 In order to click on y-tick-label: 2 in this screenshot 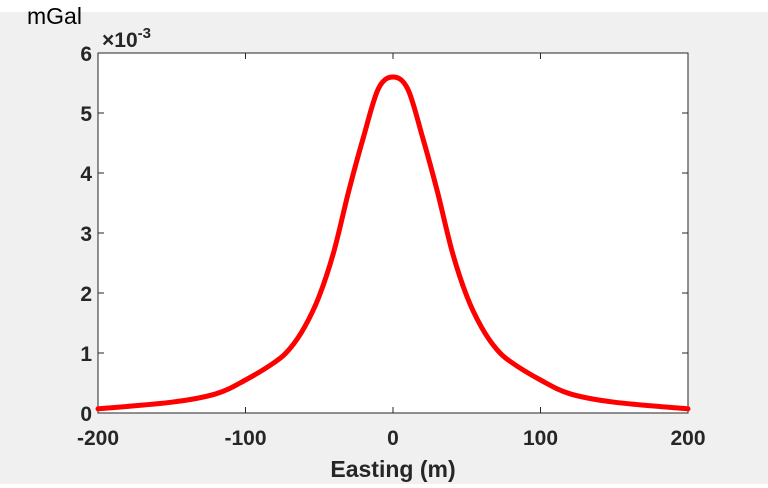, I will do `click(86, 294)`.